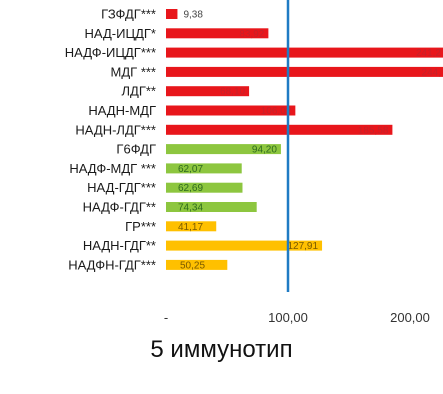 Image resolution: width=443 pixels, height=394 pixels. Describe the element at coordinates (112, 264) in the screenshot. I see `category-label: НАДФН-ГДГ***` at that location.